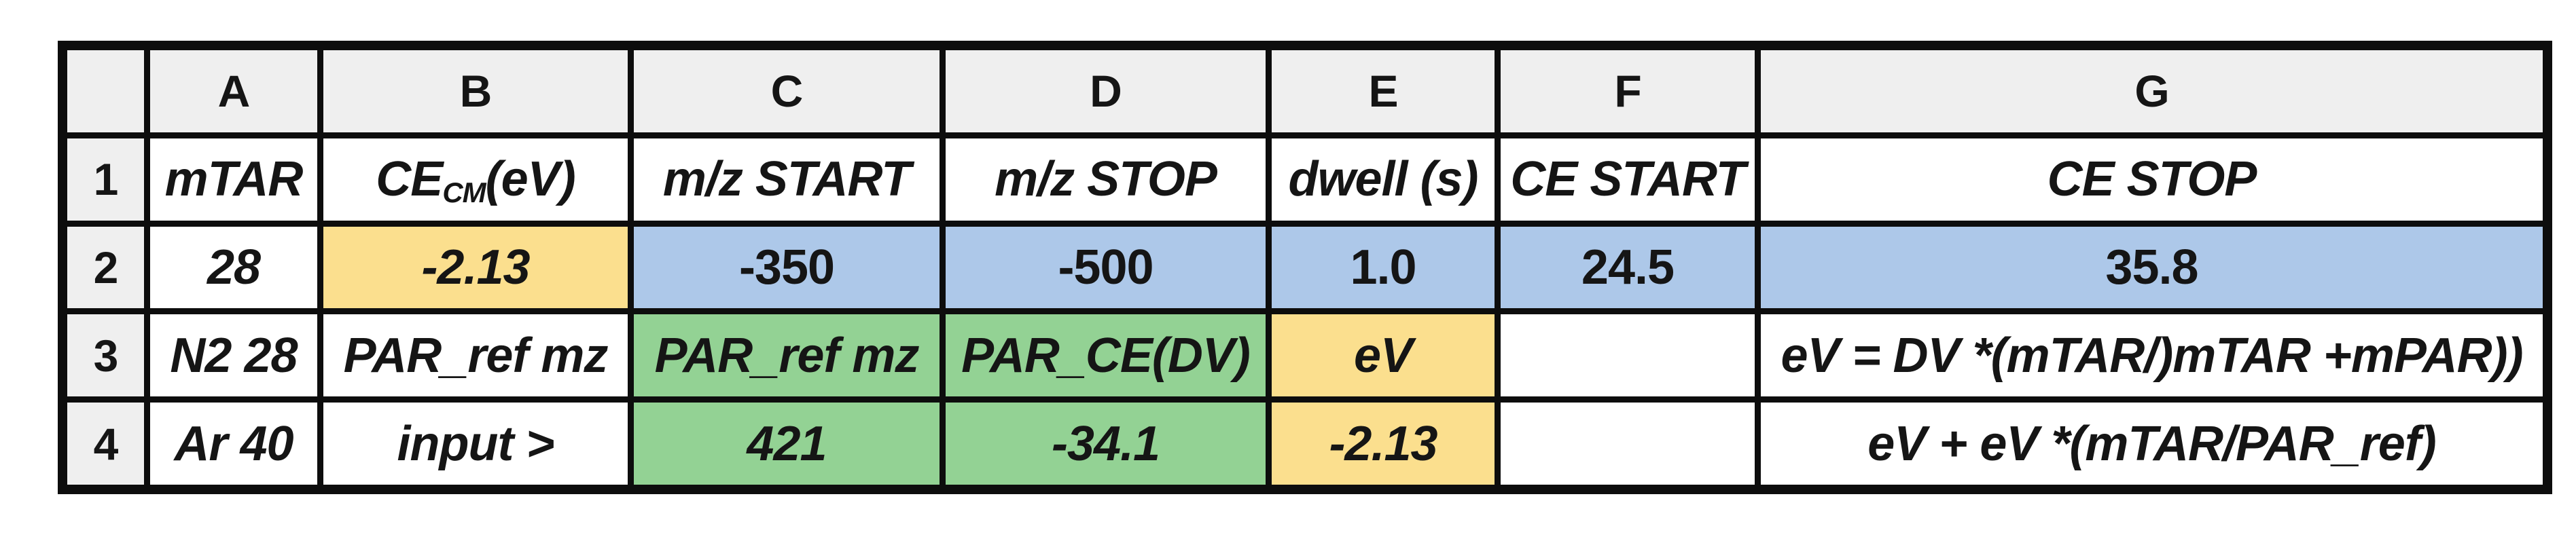 The image size is (2576, 541). Describe the element at coordinates (1383, 179) in the screenshot. I see `cell-e1: dwell (s)` at that location.